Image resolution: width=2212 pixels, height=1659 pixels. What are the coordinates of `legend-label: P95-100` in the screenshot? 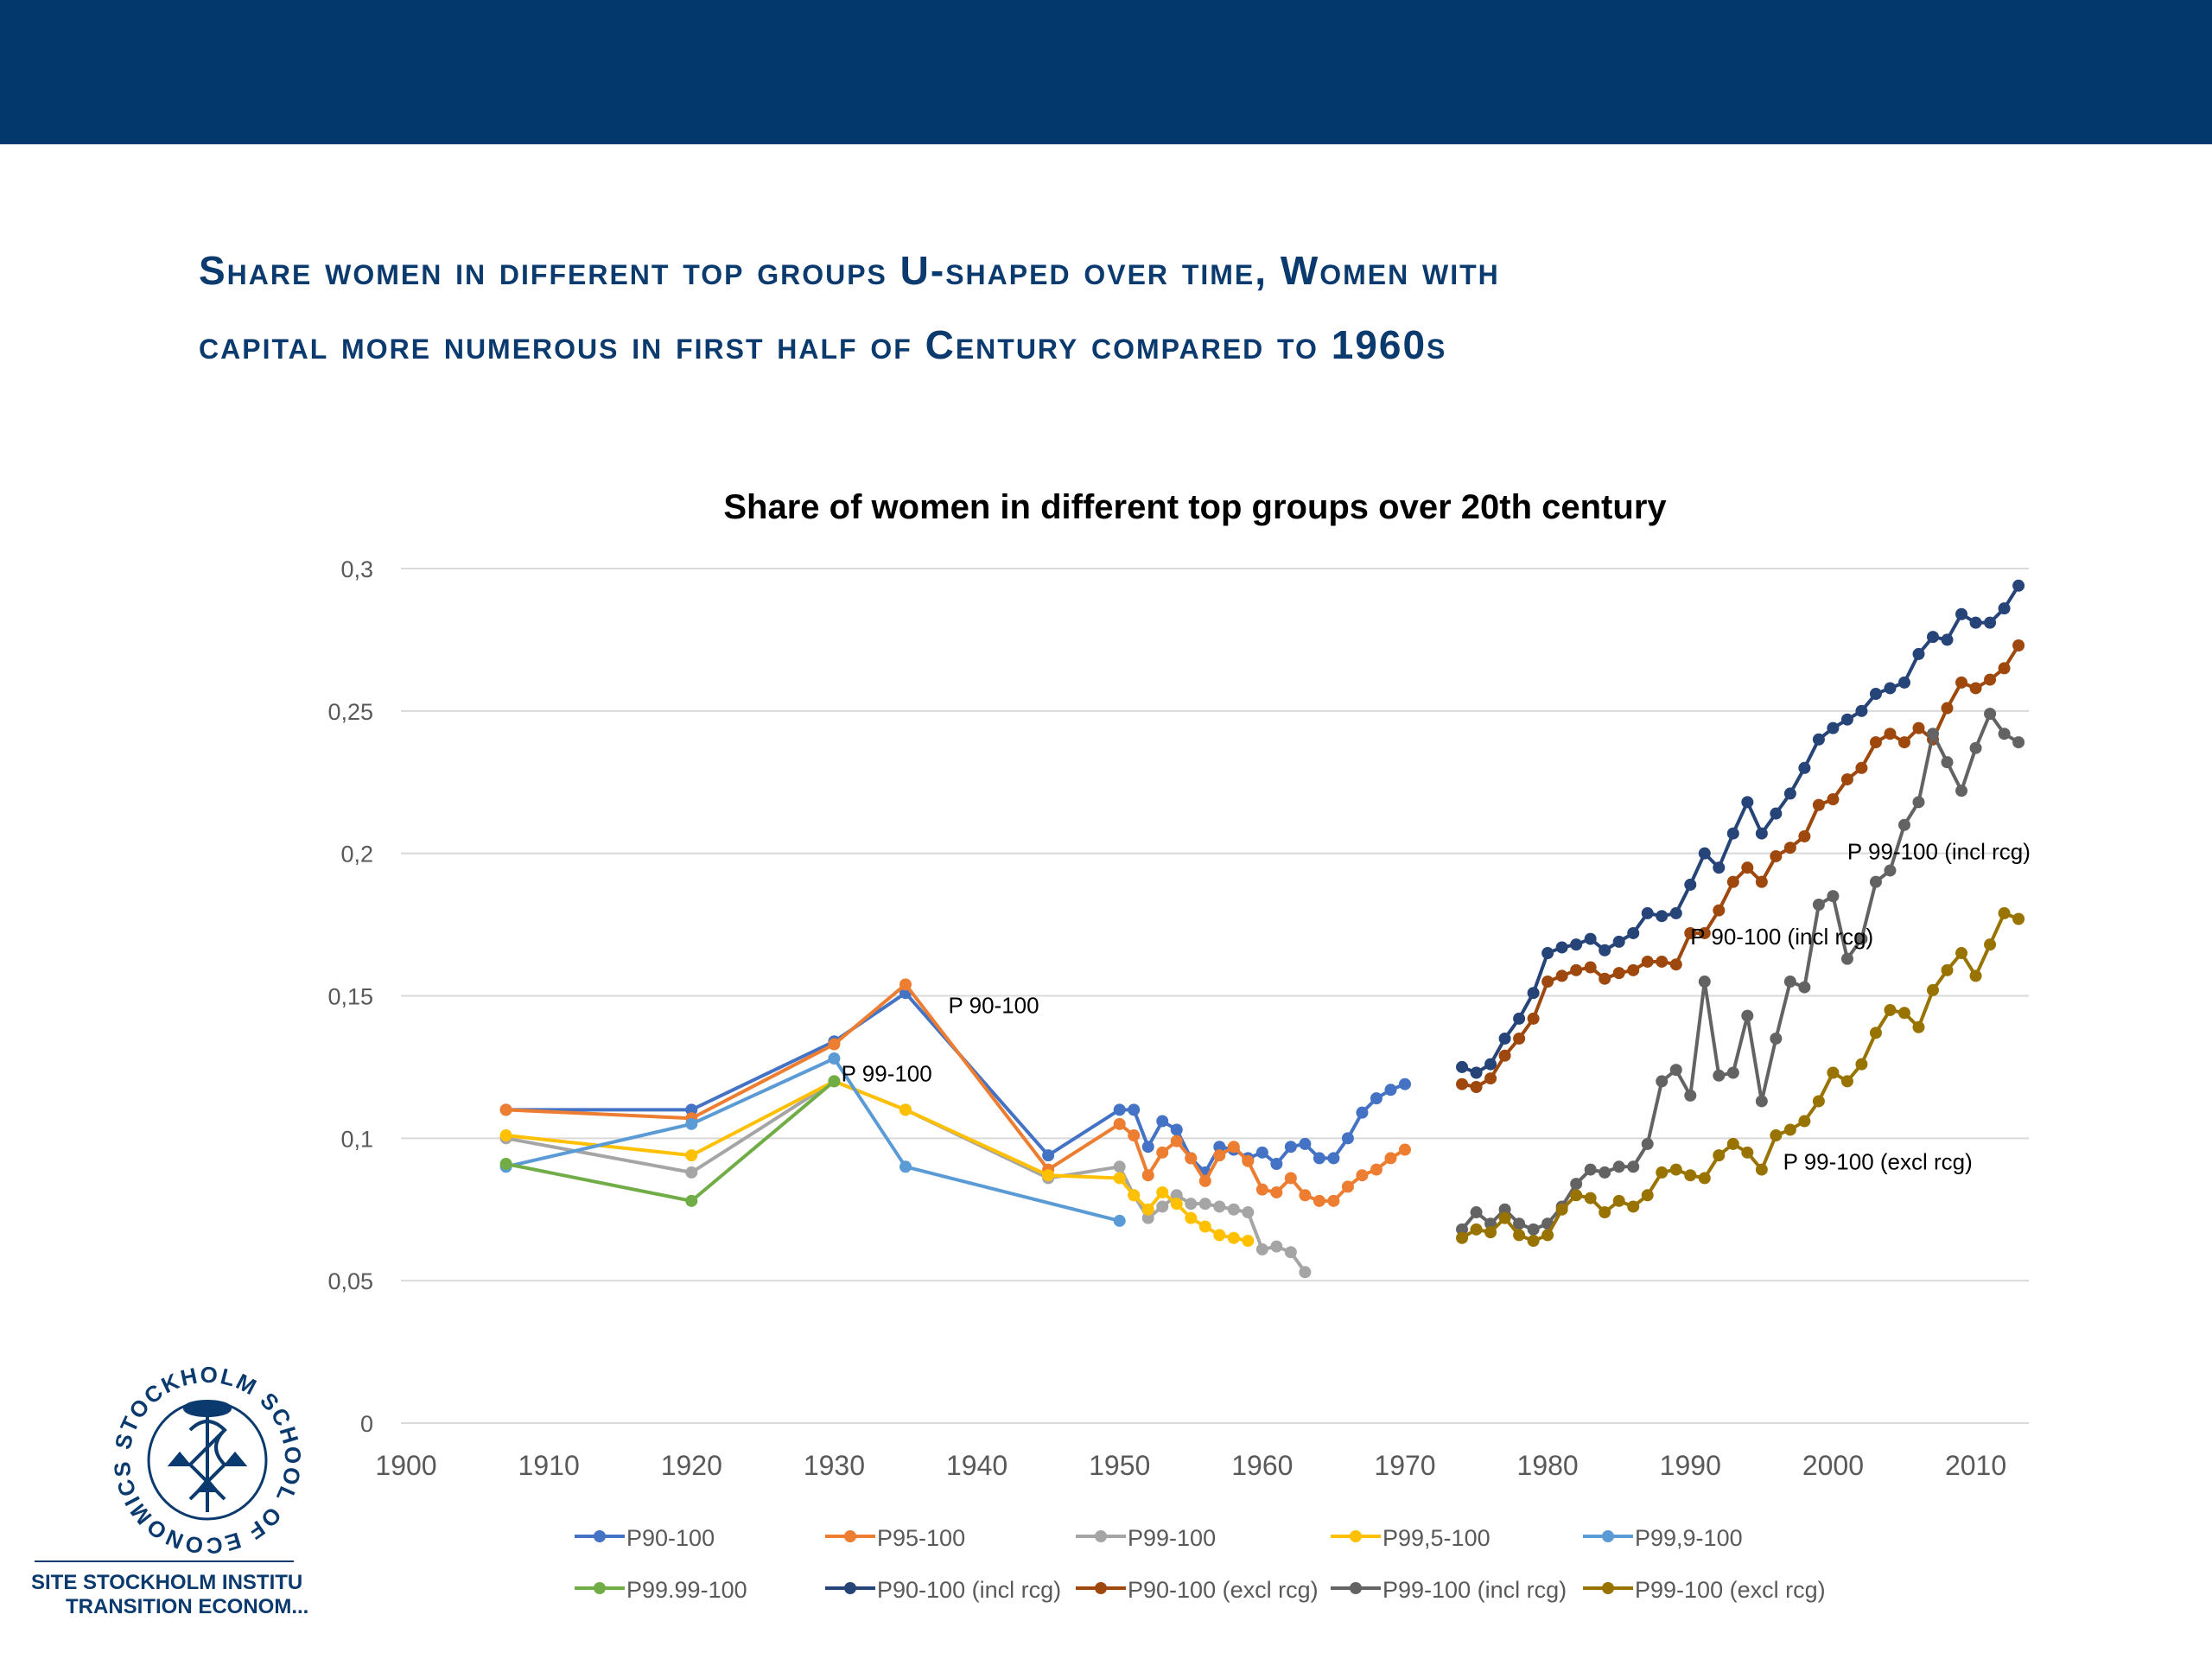 It's located at (921, 1538).